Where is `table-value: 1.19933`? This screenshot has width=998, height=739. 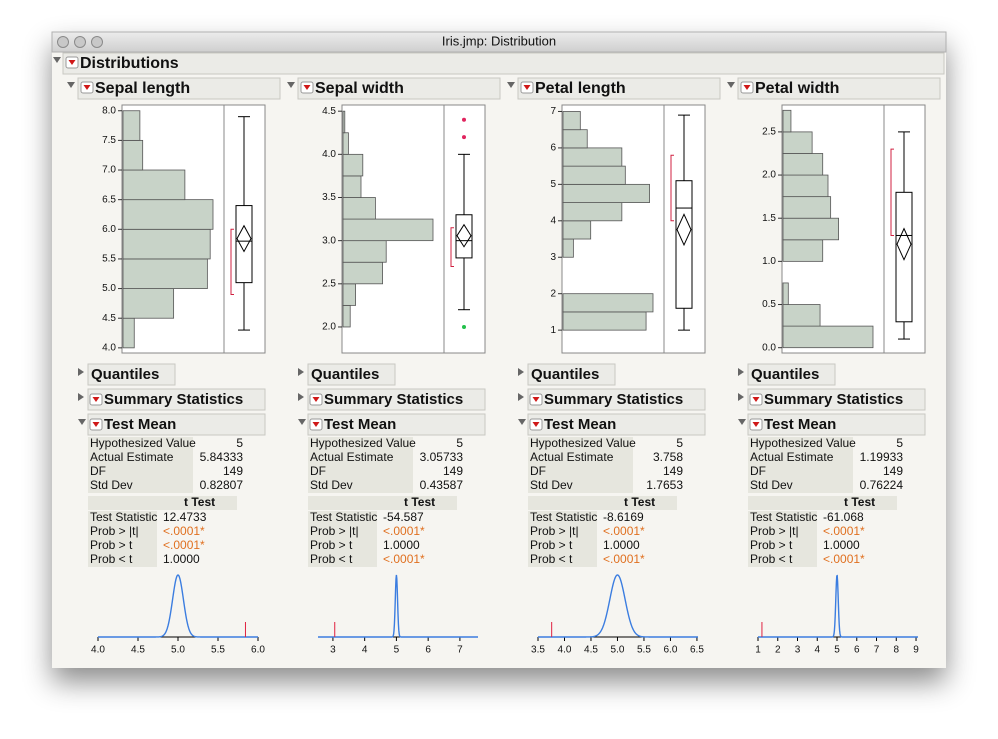
table-value: 1.19933 is located at coordinates (882, 457).